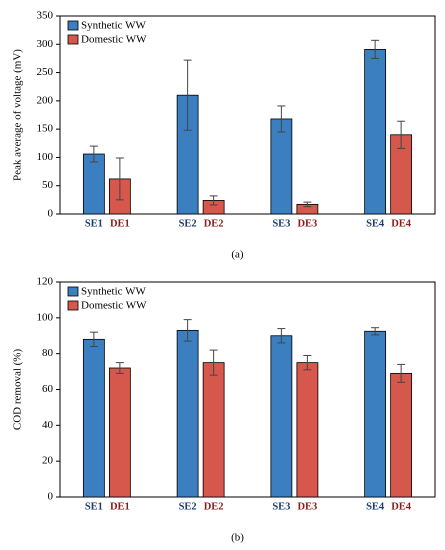 The width and height of the screenshot is (445, 550). I want to click on y-tick-label: 150, so click(45, 129).